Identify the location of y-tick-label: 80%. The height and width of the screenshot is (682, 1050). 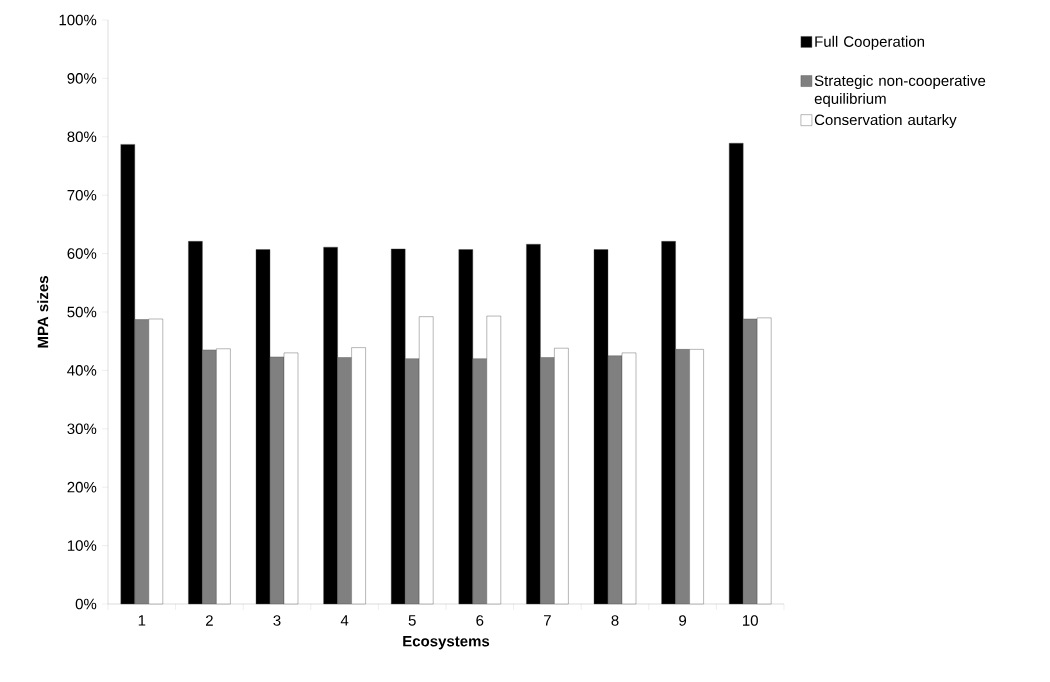
(82, 137).